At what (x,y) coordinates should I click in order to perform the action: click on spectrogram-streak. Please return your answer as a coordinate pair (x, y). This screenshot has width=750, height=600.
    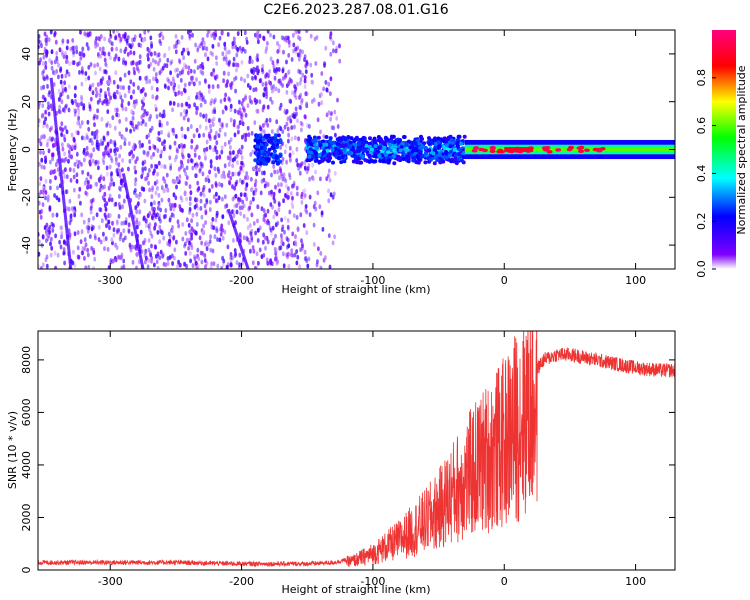
    Looking at the image, I should click on (133, 221).